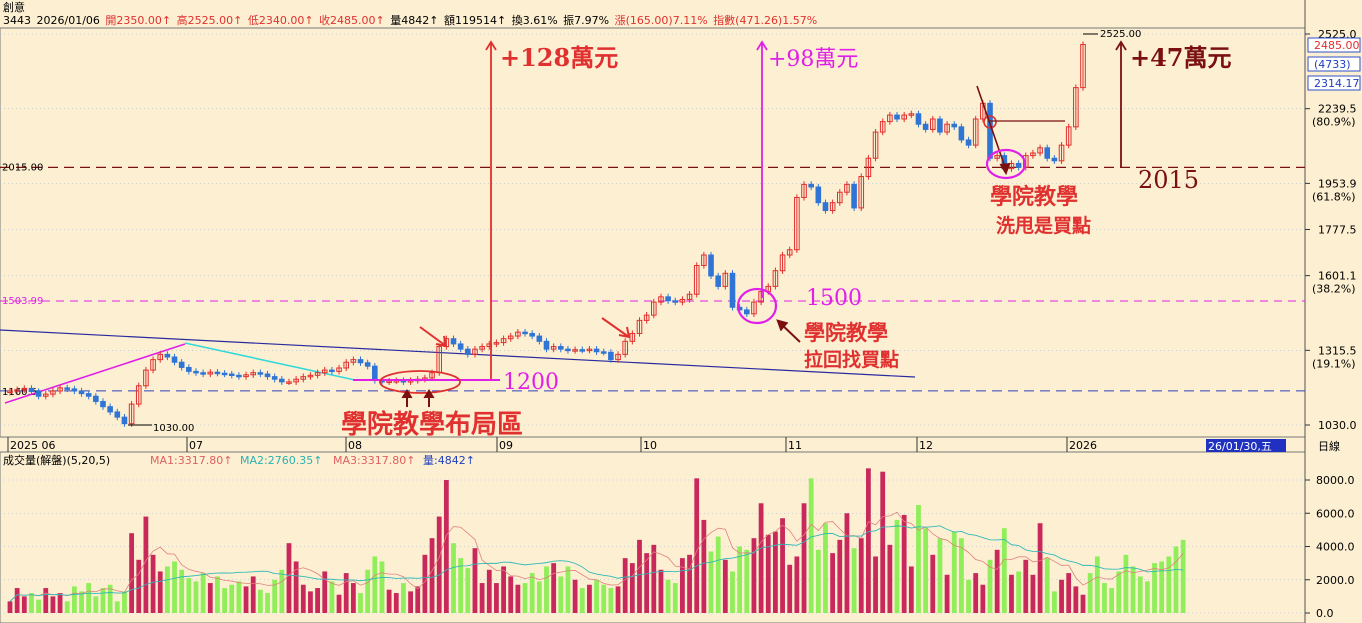 The image size is (1362, 623). What do you see at coordinates (432, 424) in the screenshot?
I see `annot-layout-zone: 學院教學布局區` at bounding box center [432, 424].